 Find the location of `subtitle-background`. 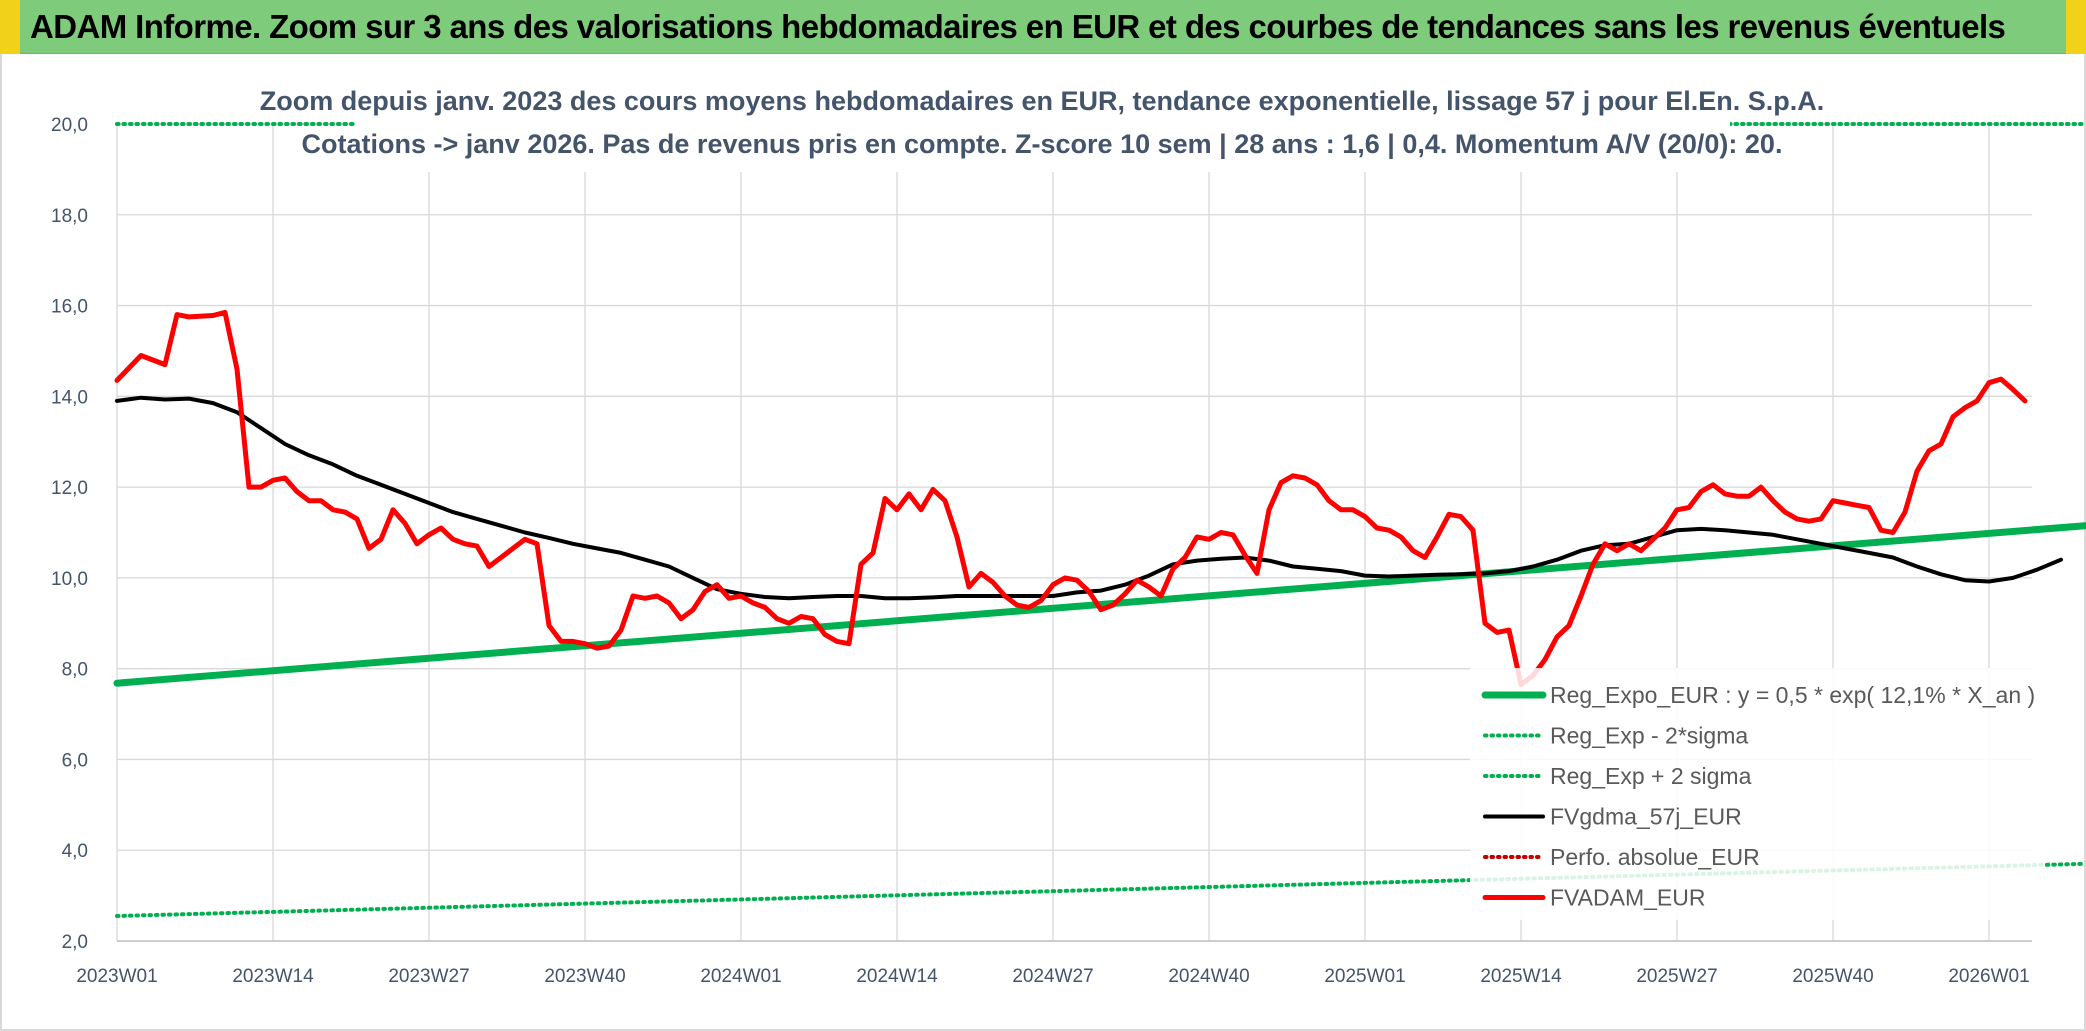

subtitle-background is located at coordinates (1042, 121).